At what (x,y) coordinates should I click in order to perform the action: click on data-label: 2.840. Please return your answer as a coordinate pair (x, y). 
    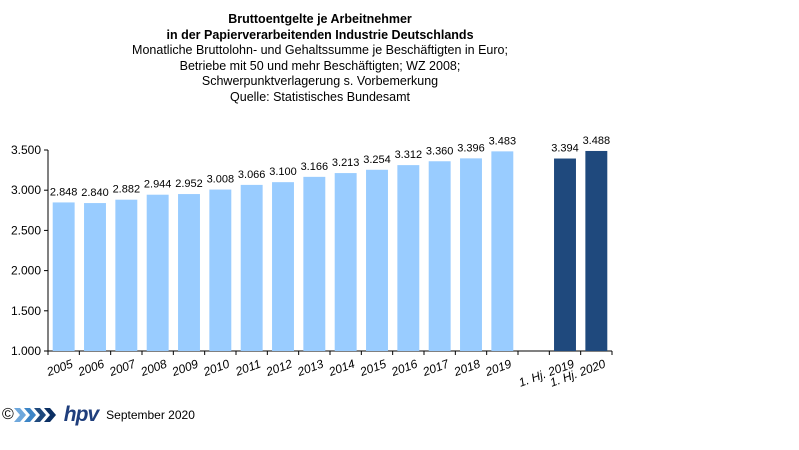
    Looking at the image, I should click on (95, 193).